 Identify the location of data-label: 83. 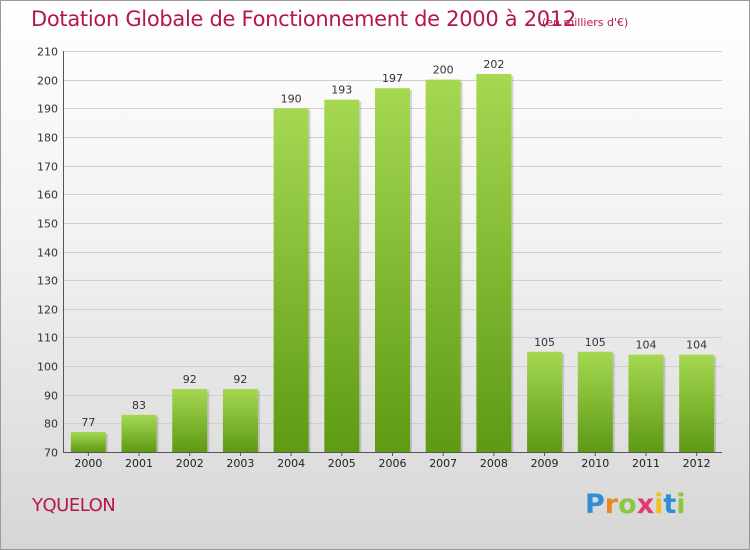
(139, 405).